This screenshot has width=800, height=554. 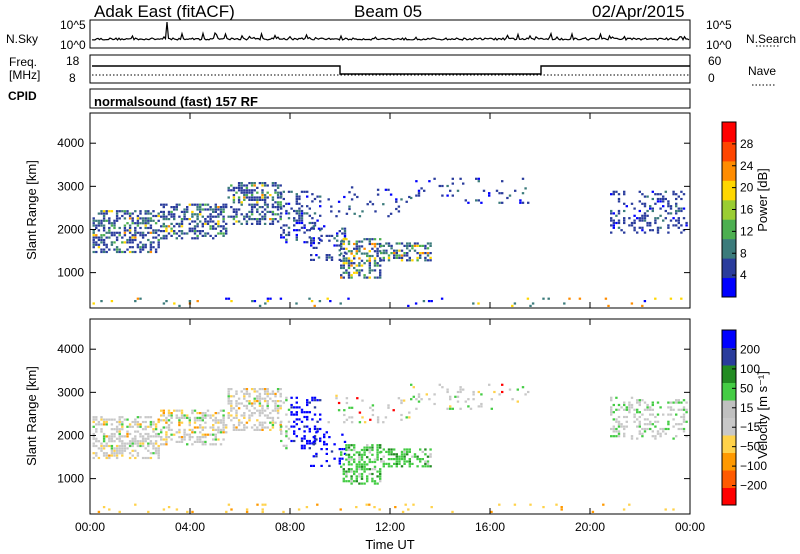 What do you see at coordinates (390, 98) in the screenshot?
I see `cpid-frame` at bounding box center [390, 98].